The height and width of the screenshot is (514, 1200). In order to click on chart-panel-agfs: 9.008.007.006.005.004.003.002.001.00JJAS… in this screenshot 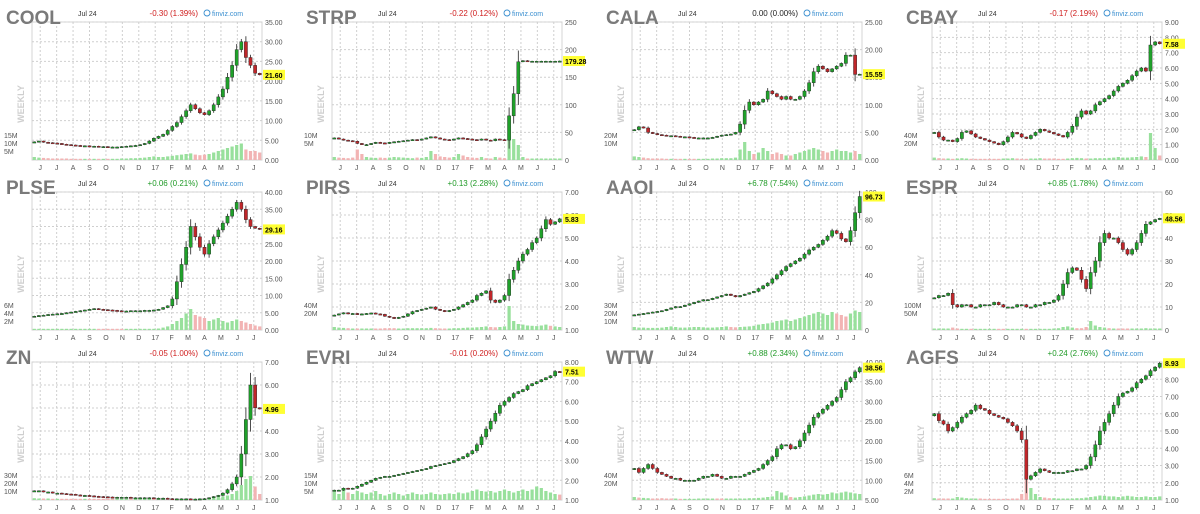, I will do `click(1050, 429)`.